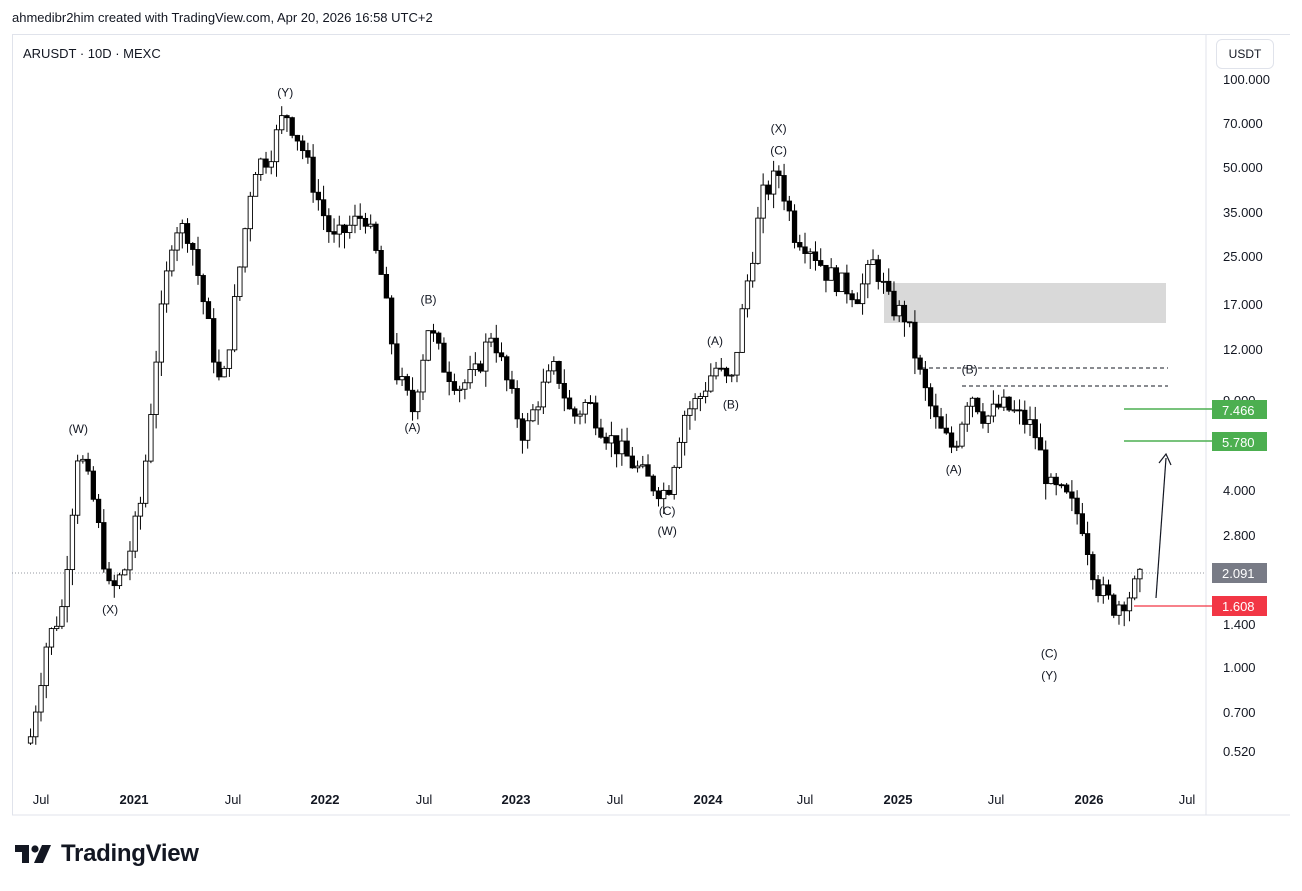 This screenshot has height=891, width=1302. Describe the element at coordinates (709, 799) in the screenshot. I see `x-tick-label: 2024` at that location.